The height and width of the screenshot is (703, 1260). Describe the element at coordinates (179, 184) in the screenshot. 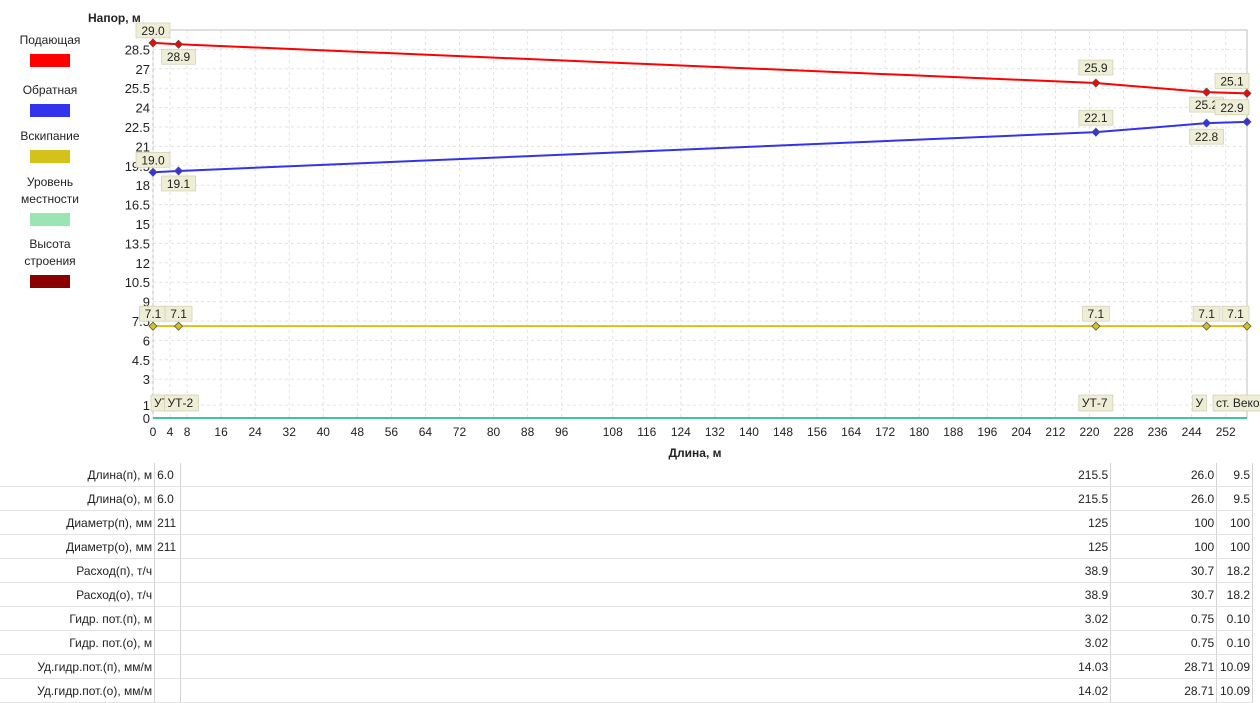

I see `data-label: 19.1` at that location.